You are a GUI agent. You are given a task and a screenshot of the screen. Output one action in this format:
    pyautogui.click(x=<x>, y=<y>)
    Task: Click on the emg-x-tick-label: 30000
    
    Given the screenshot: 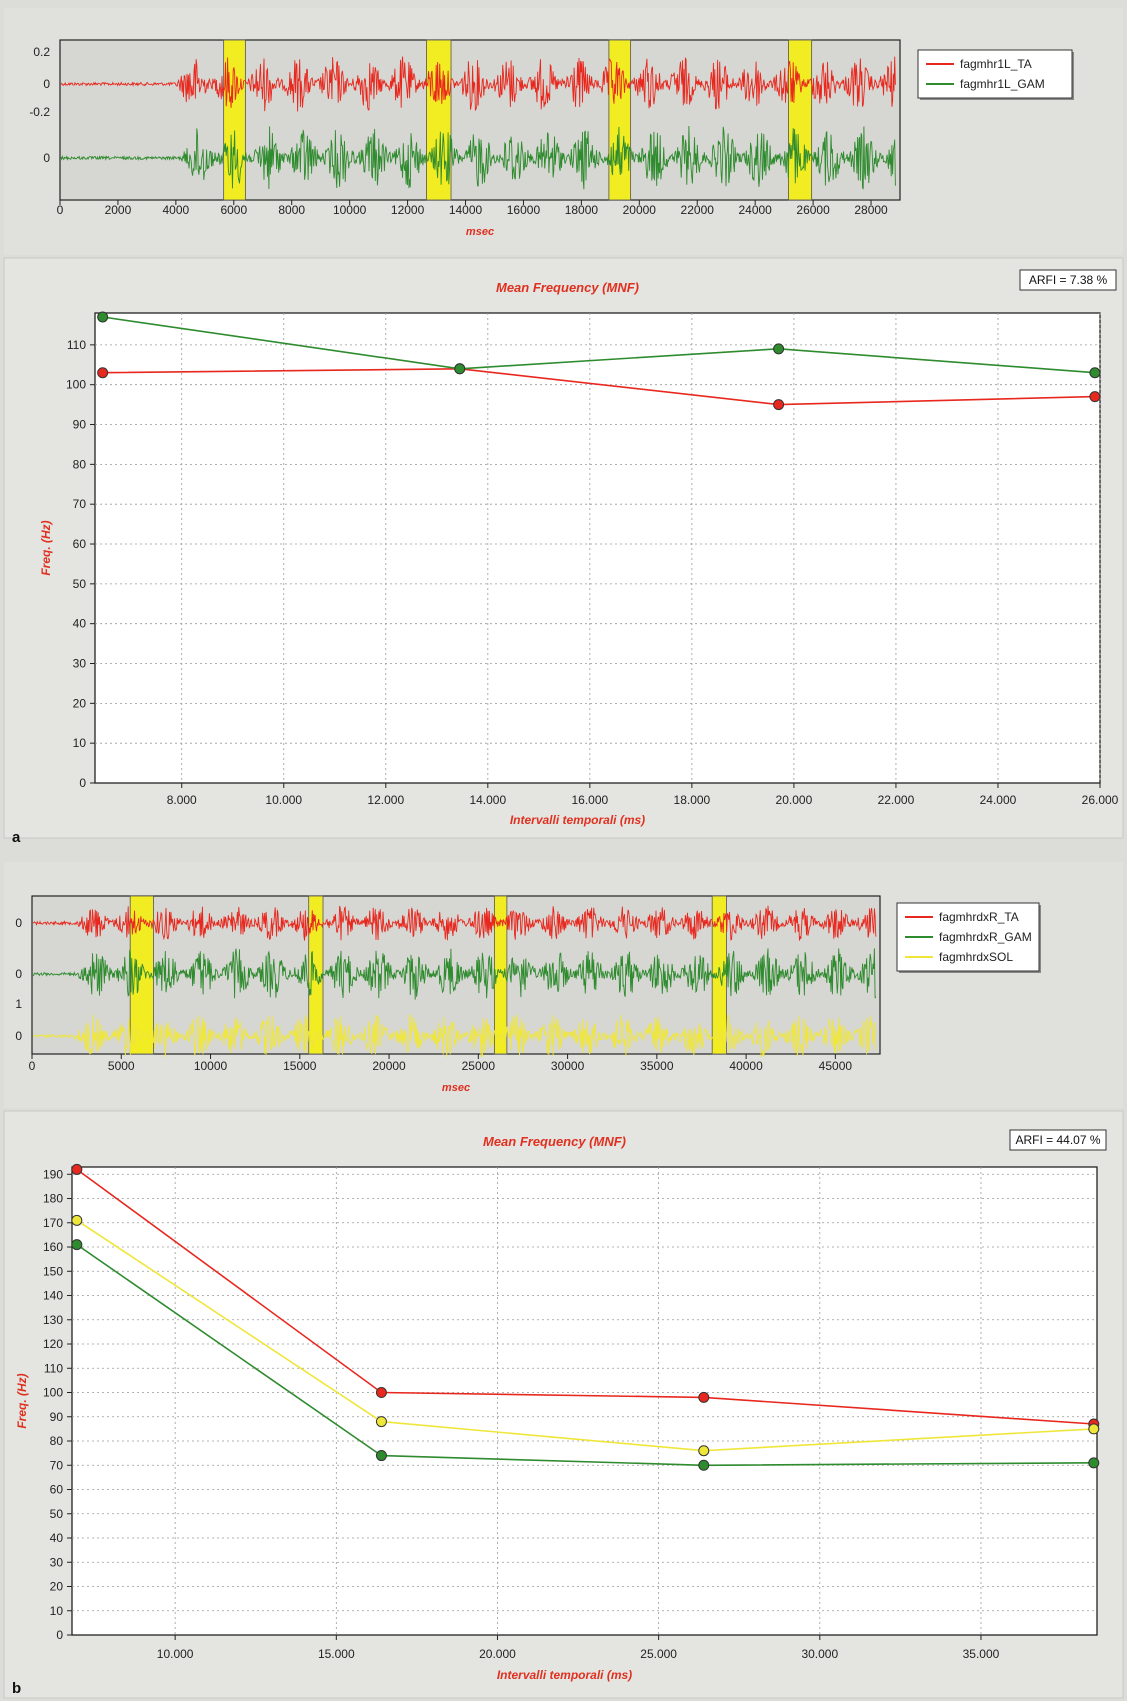 What is the action you would take?
    pyautogui.click(x=568, y=1066)
    